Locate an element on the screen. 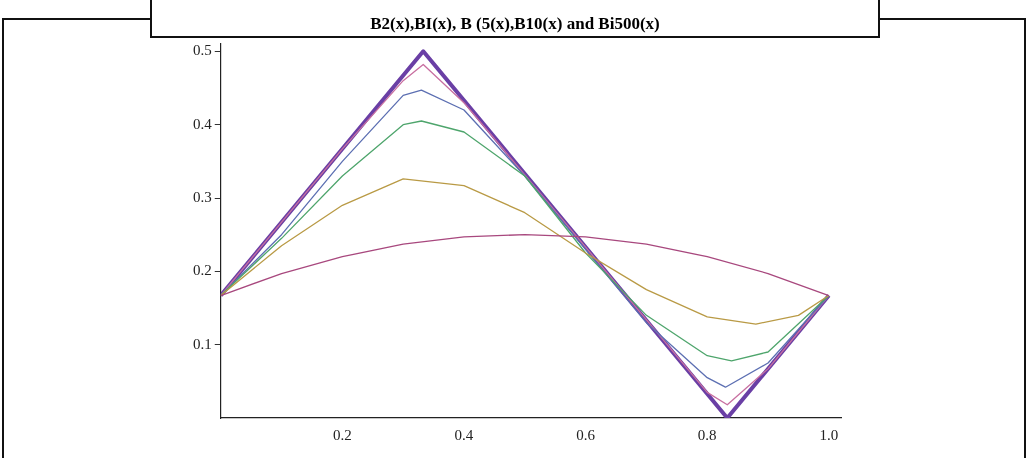  x-tick-label: 0.8 is located at coordinates (707, 434).